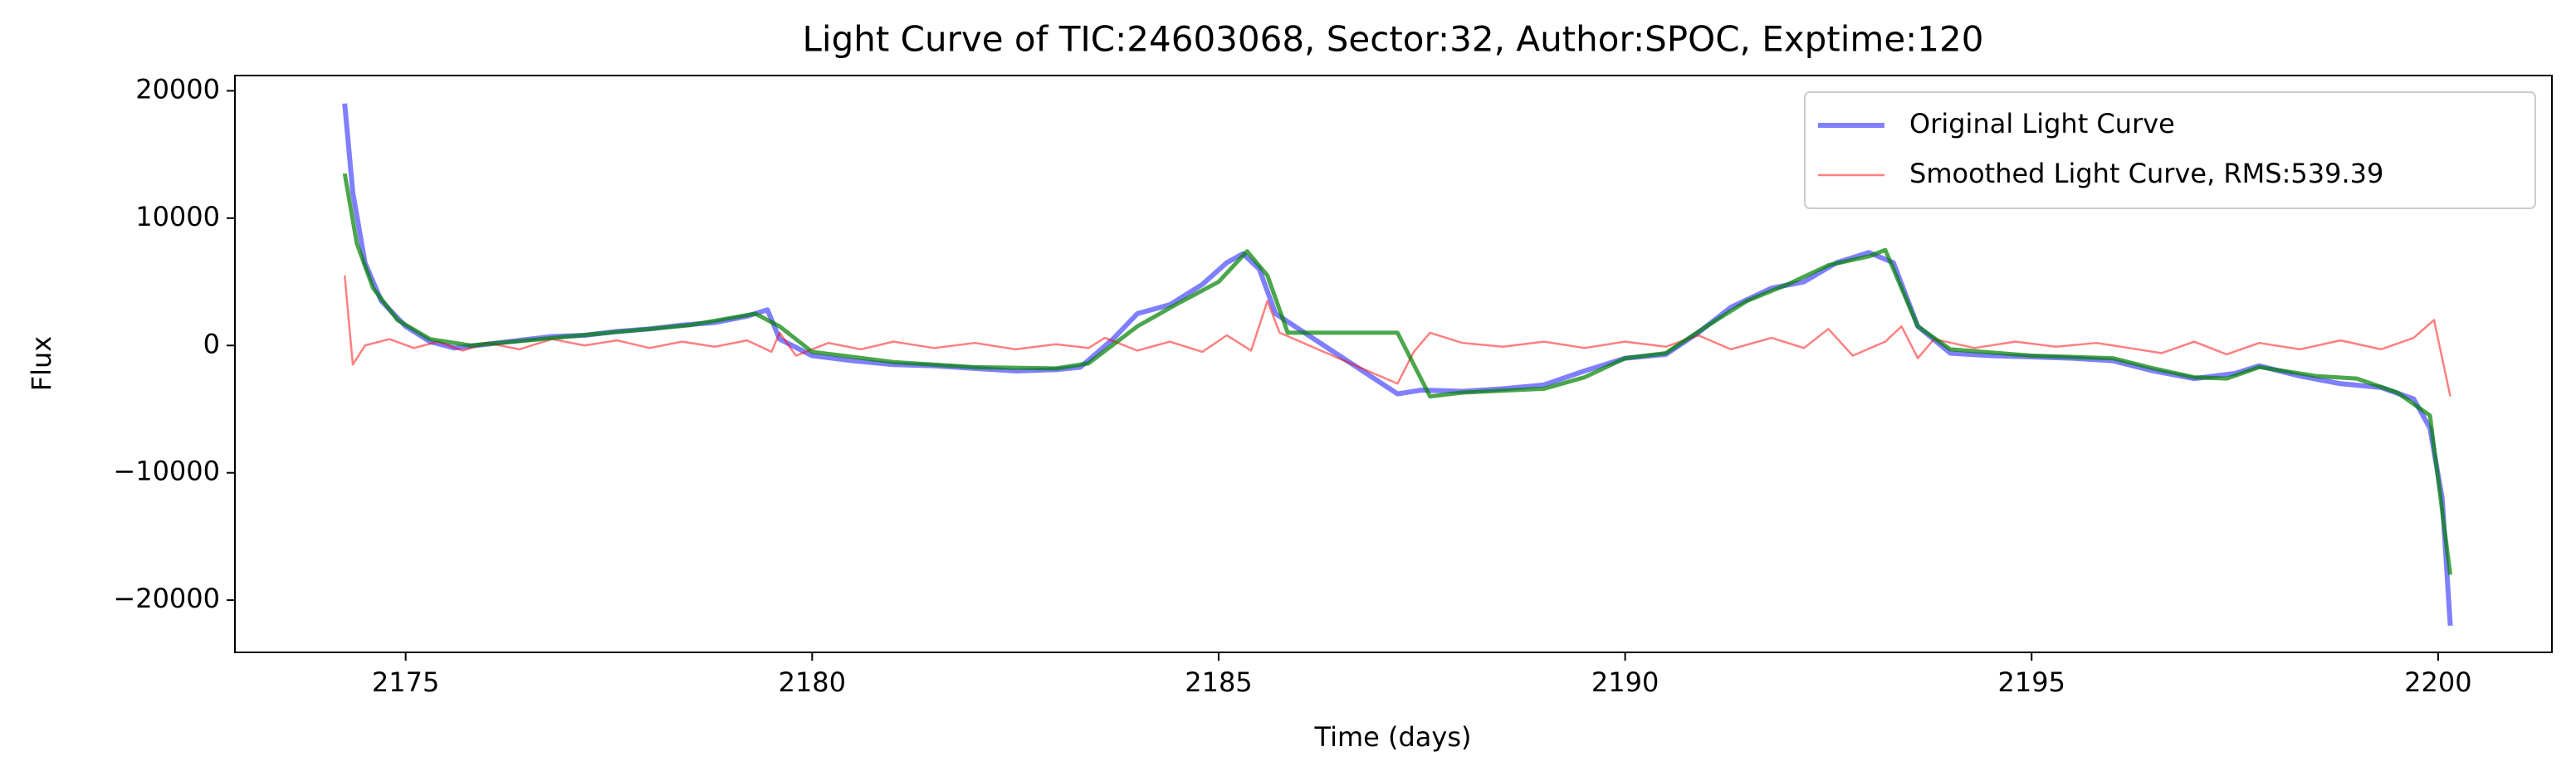  What do you see at coordinates (166, 598) in the screenshot?
I see `y-tick-label: −20000` at bounding box center [166, 598].